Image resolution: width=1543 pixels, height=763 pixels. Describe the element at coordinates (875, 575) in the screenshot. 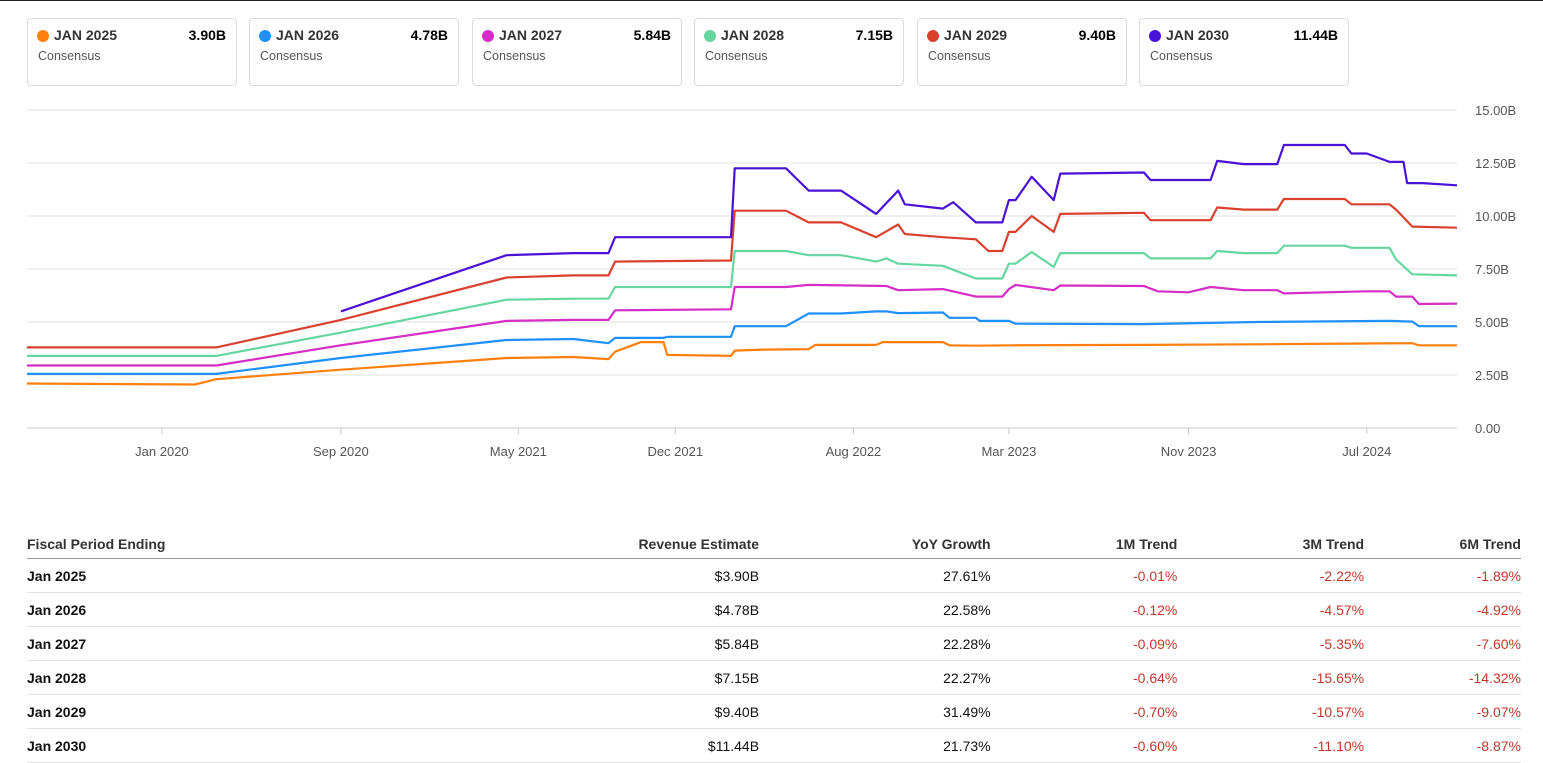

I see `cell-yoy-growth: 27.61%` at that location.